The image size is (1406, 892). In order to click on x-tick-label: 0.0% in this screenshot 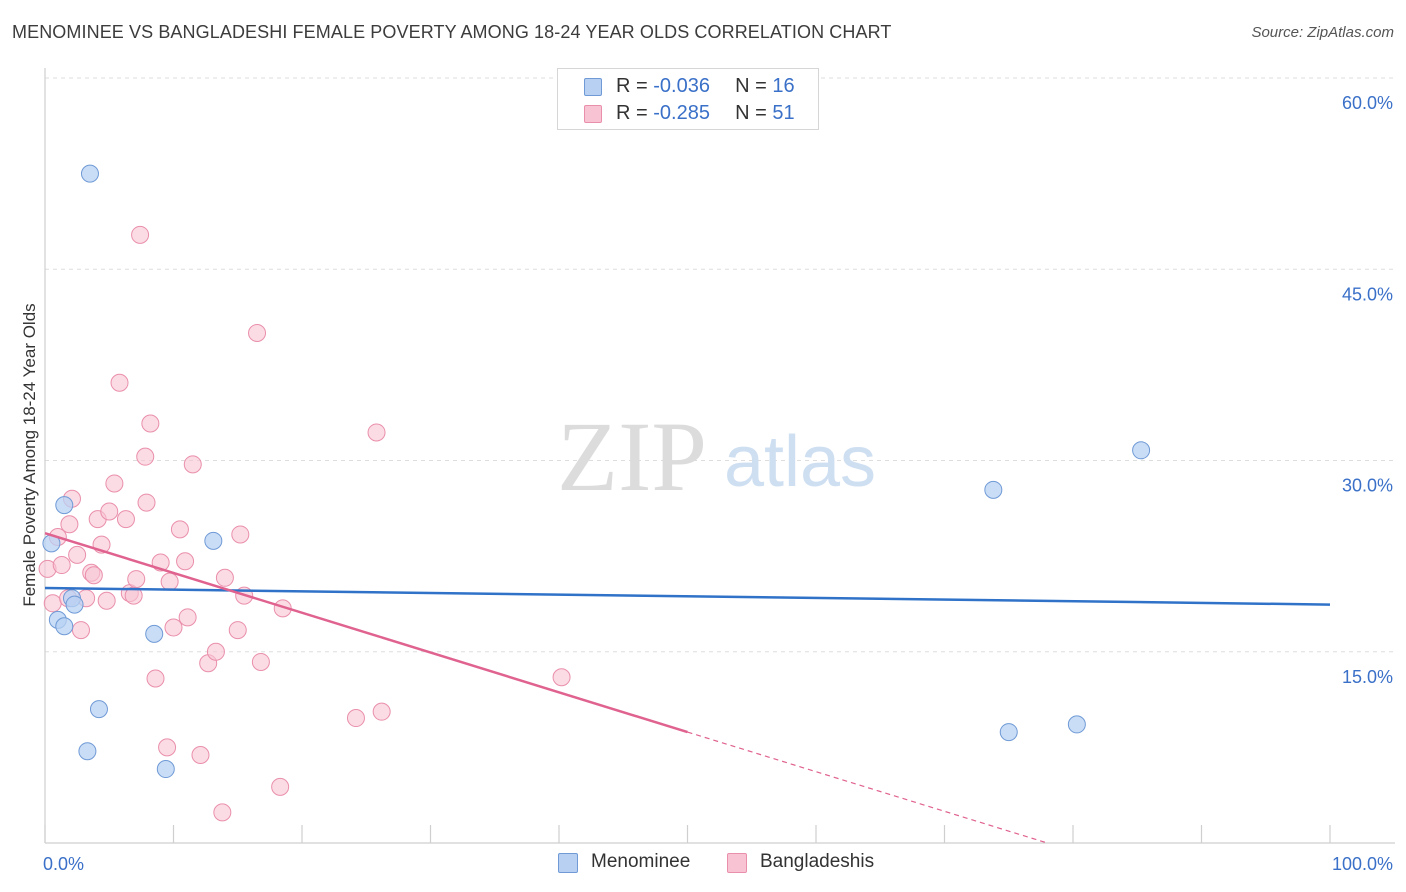, I will do `click(63, 864)`.